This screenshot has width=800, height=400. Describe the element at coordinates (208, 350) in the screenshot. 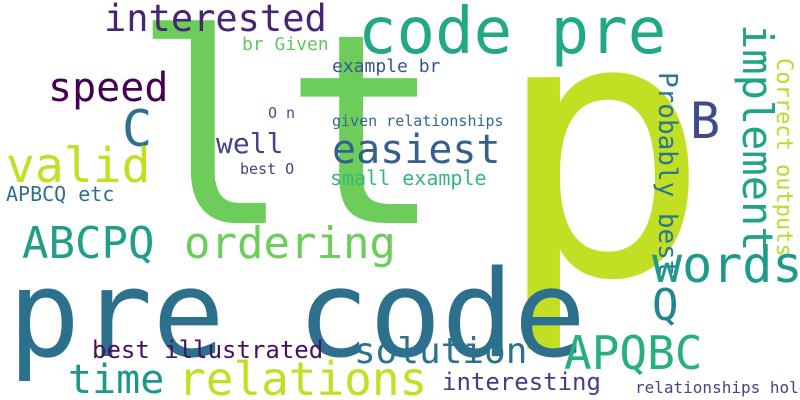

I see `word-best-illustrated: best illustrated` at that location.